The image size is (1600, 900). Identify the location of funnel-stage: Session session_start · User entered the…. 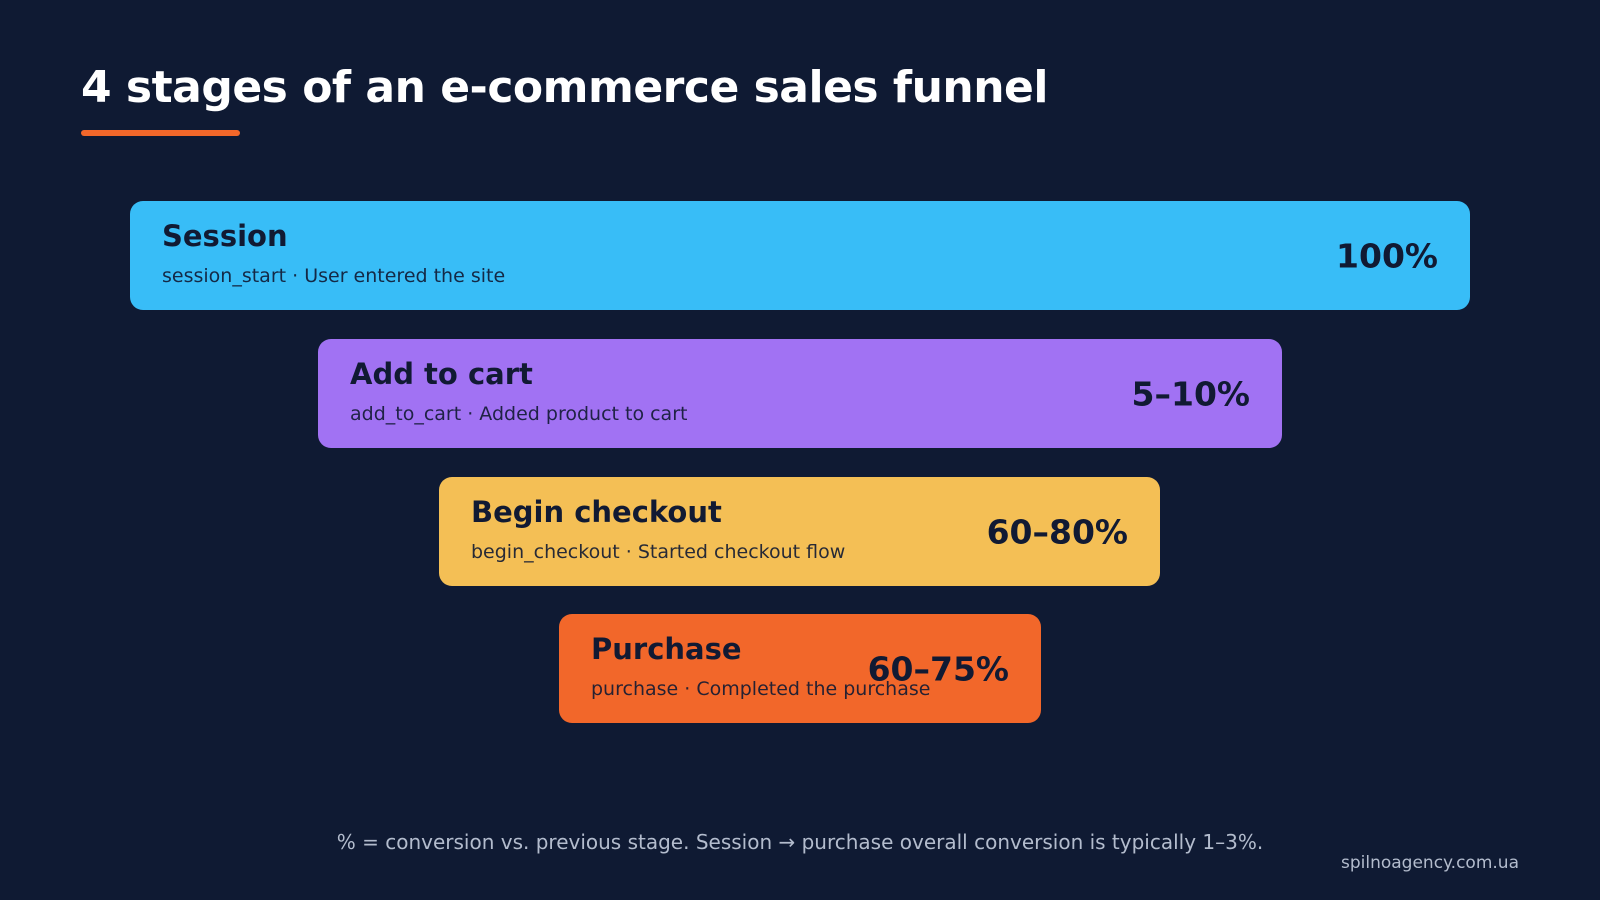
(800, 255).